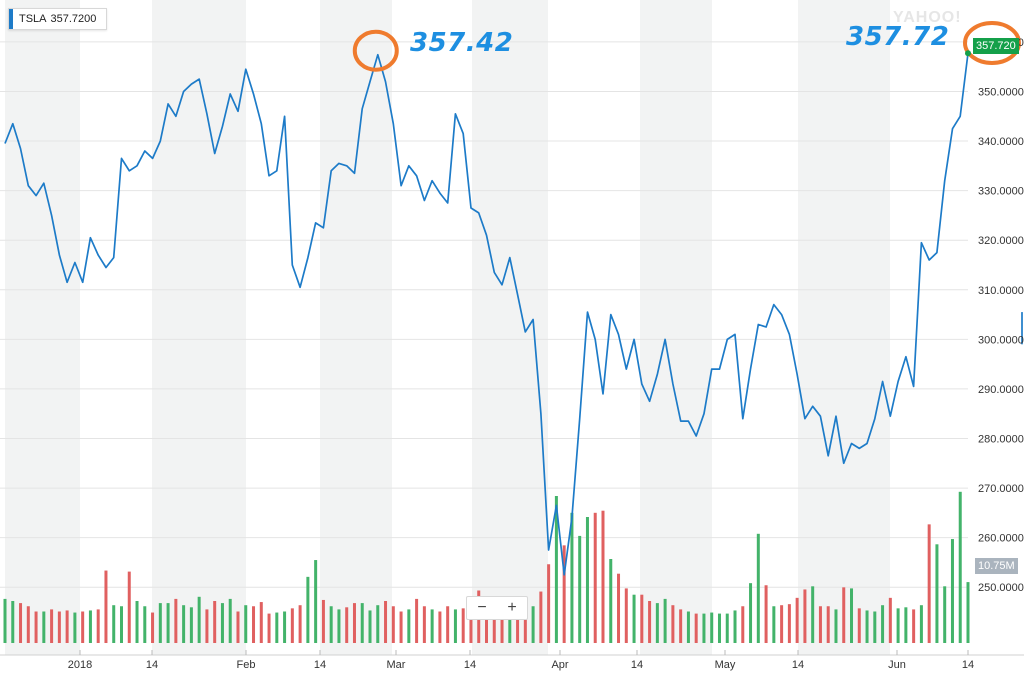 Image resolution: width=1024 pixels, height=675 pixels. Describe the element at coordinates (246, 665) in the screenshot. I see `x-tick-label: Feb` at that location.